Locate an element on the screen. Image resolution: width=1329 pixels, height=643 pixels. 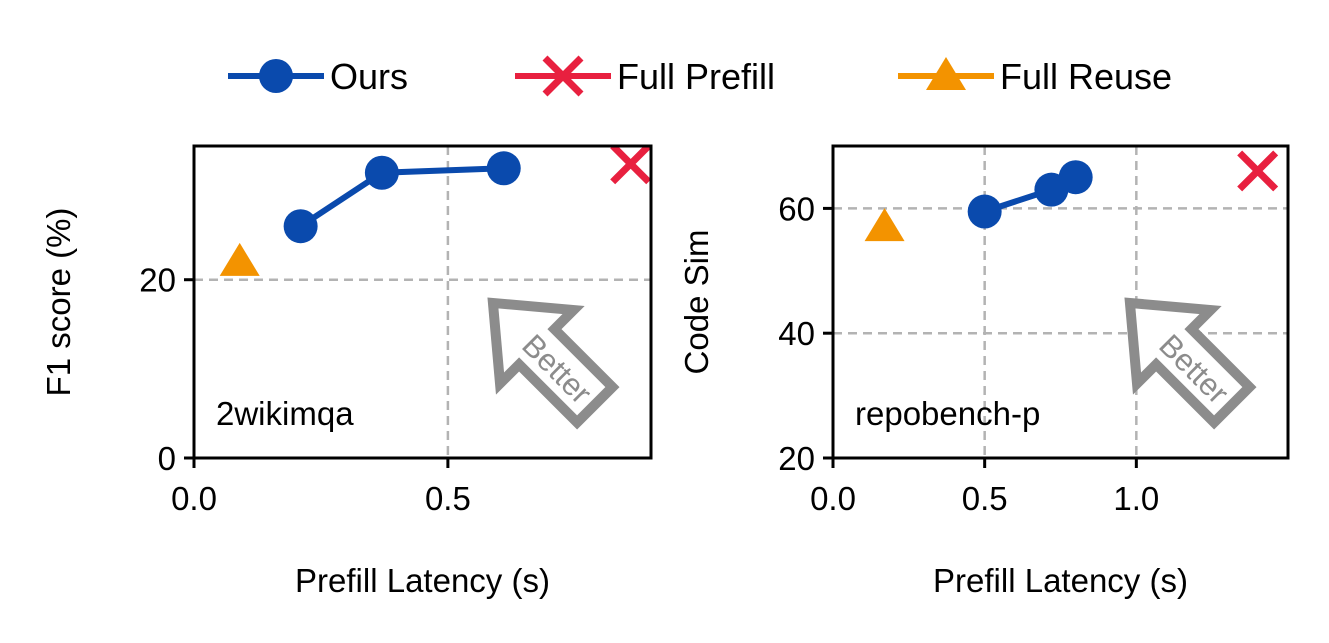
y-tick-label-2: 60 is located at coordinates (796, 208).